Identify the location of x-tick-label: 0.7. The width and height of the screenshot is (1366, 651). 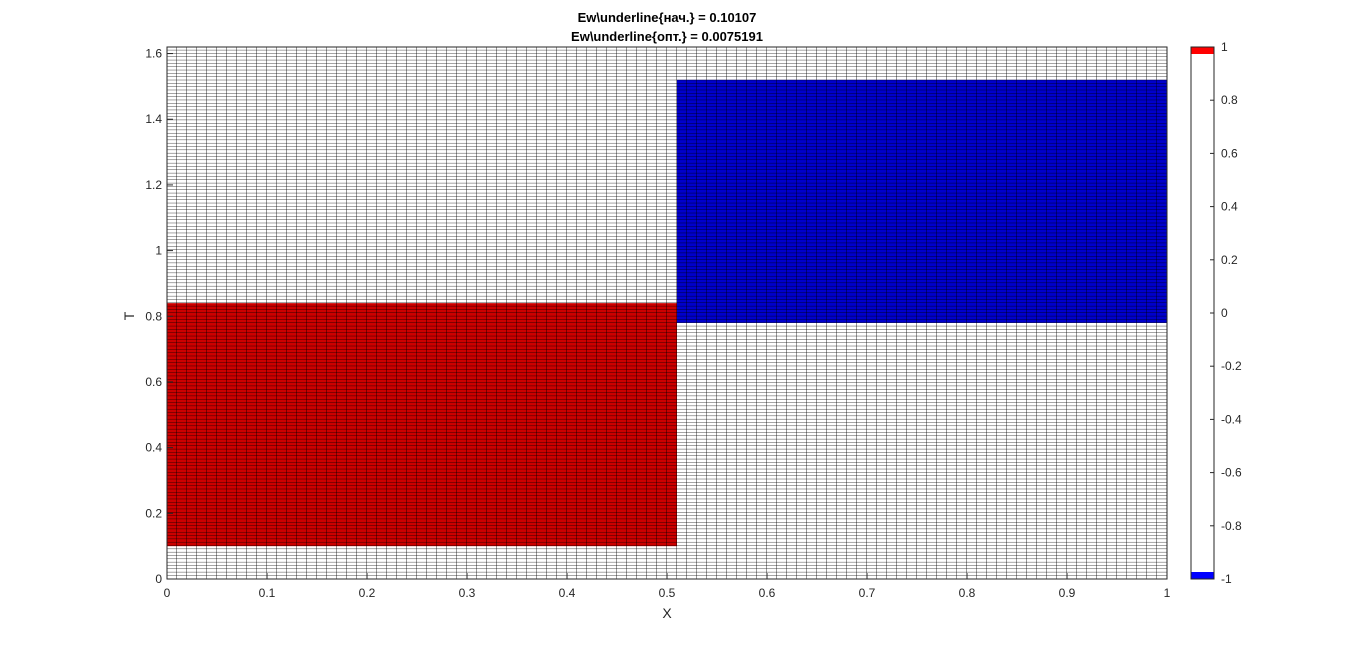
(867, 593).